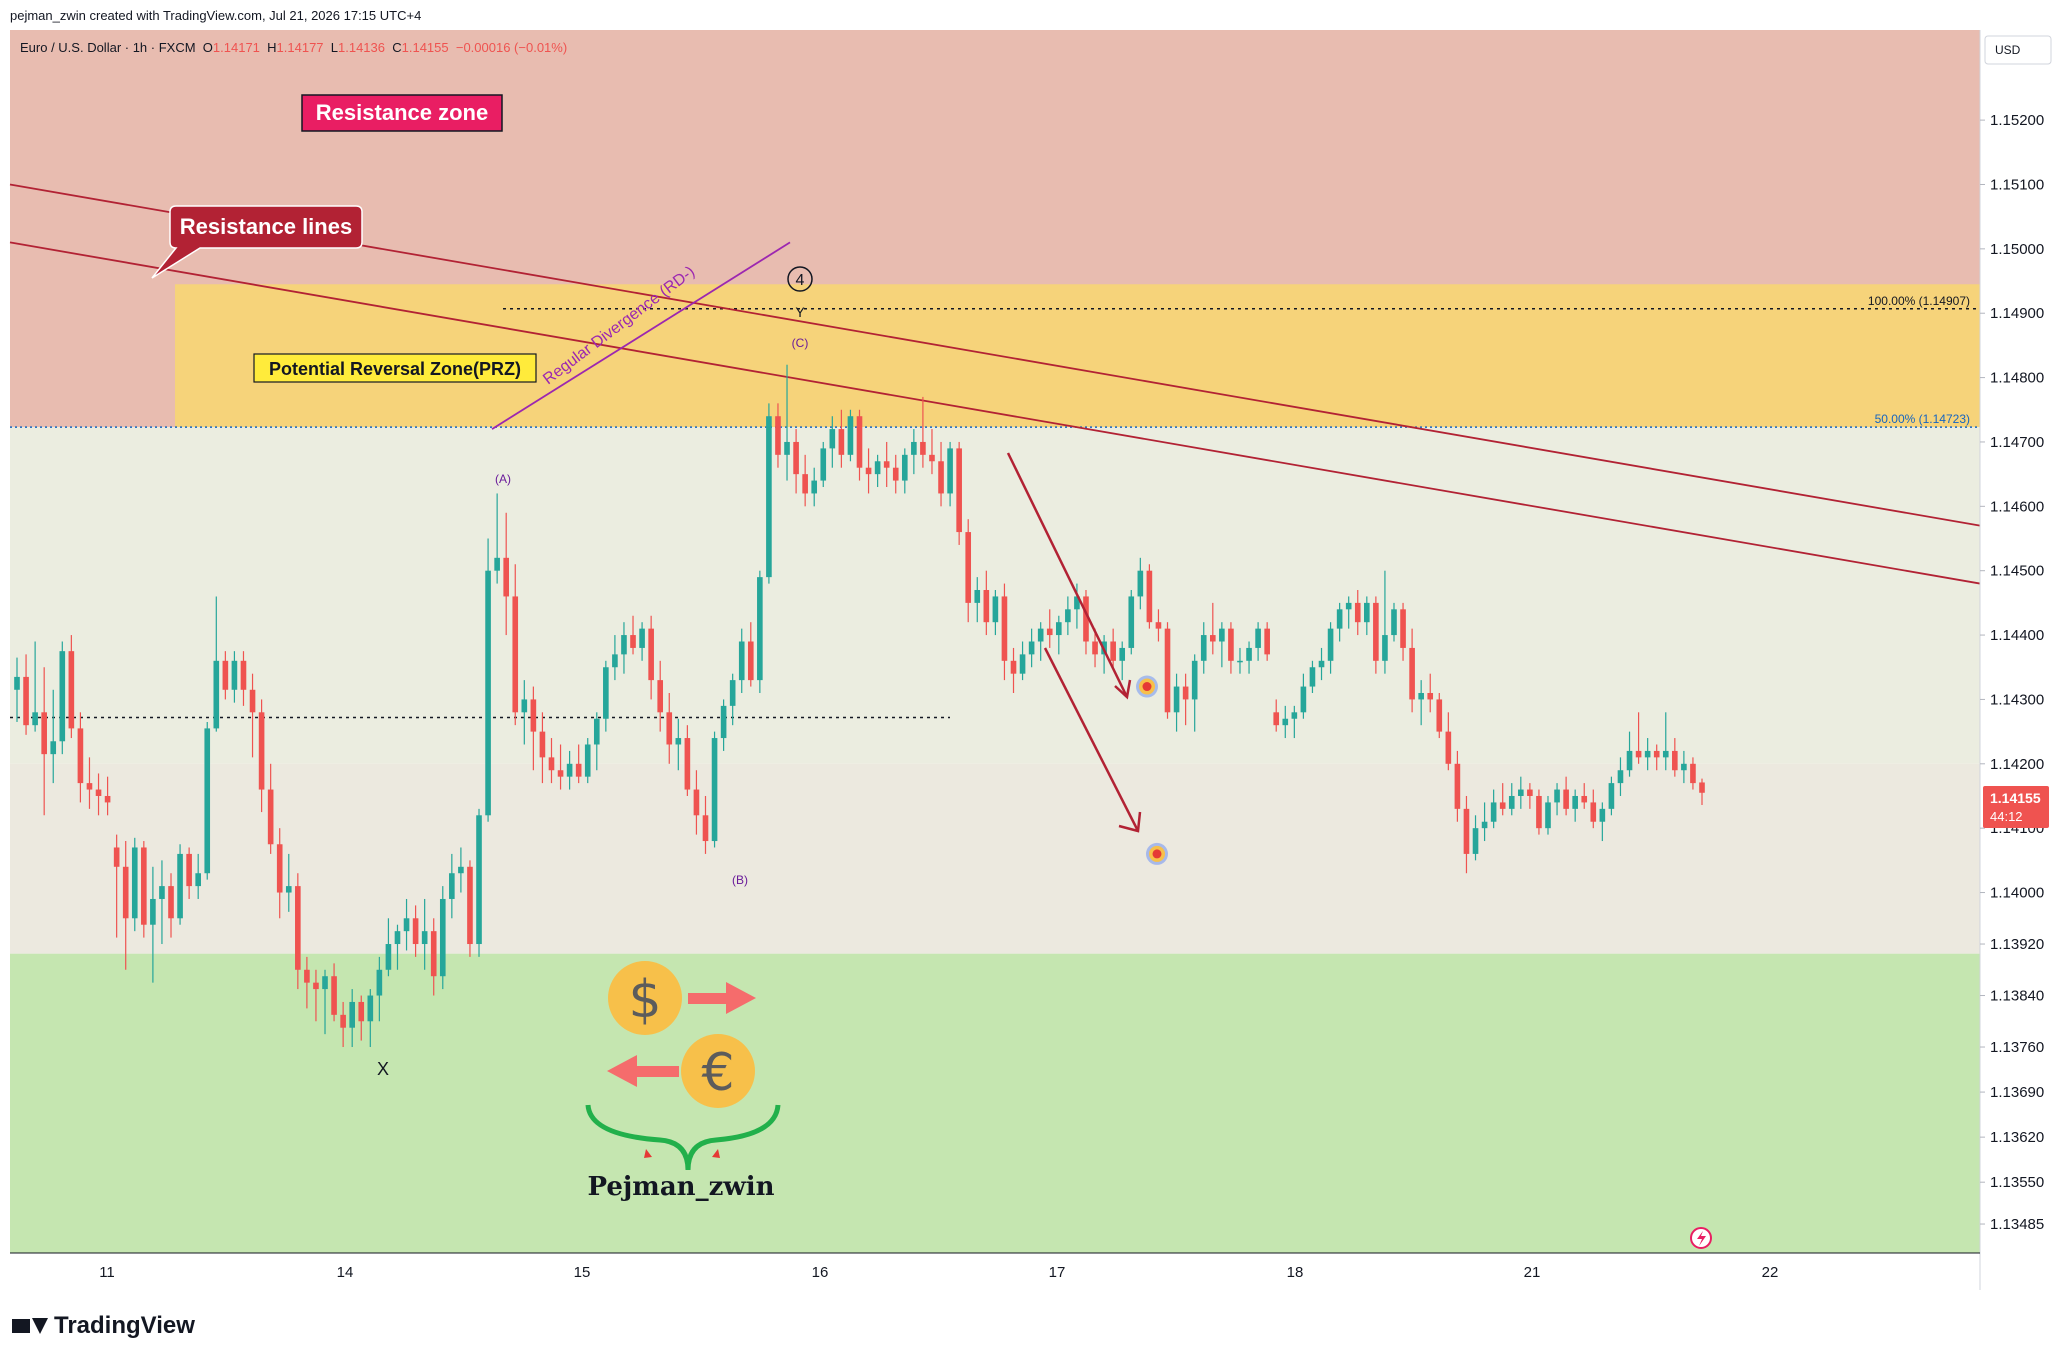 This screenshot has height=1358, width=2067. I want to click on red-marker-left, so click(648, 1153).